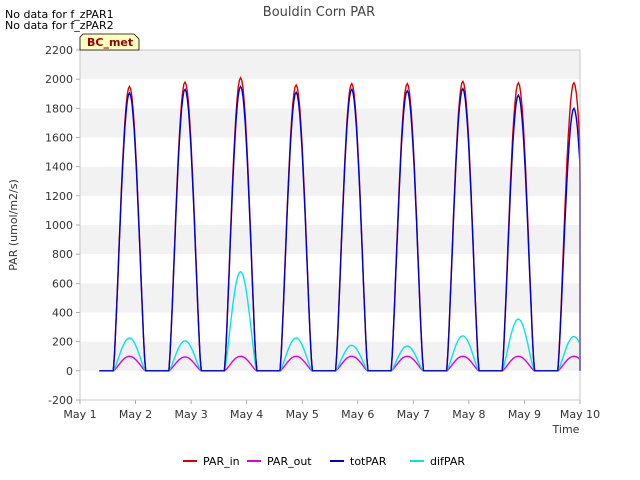 This screenshot has height=480, width=640. What do you see at coordinates (447, 461) in the screenshot?
I see `legend-label-difPAR: difPAR` at bounding box center [447, 461].